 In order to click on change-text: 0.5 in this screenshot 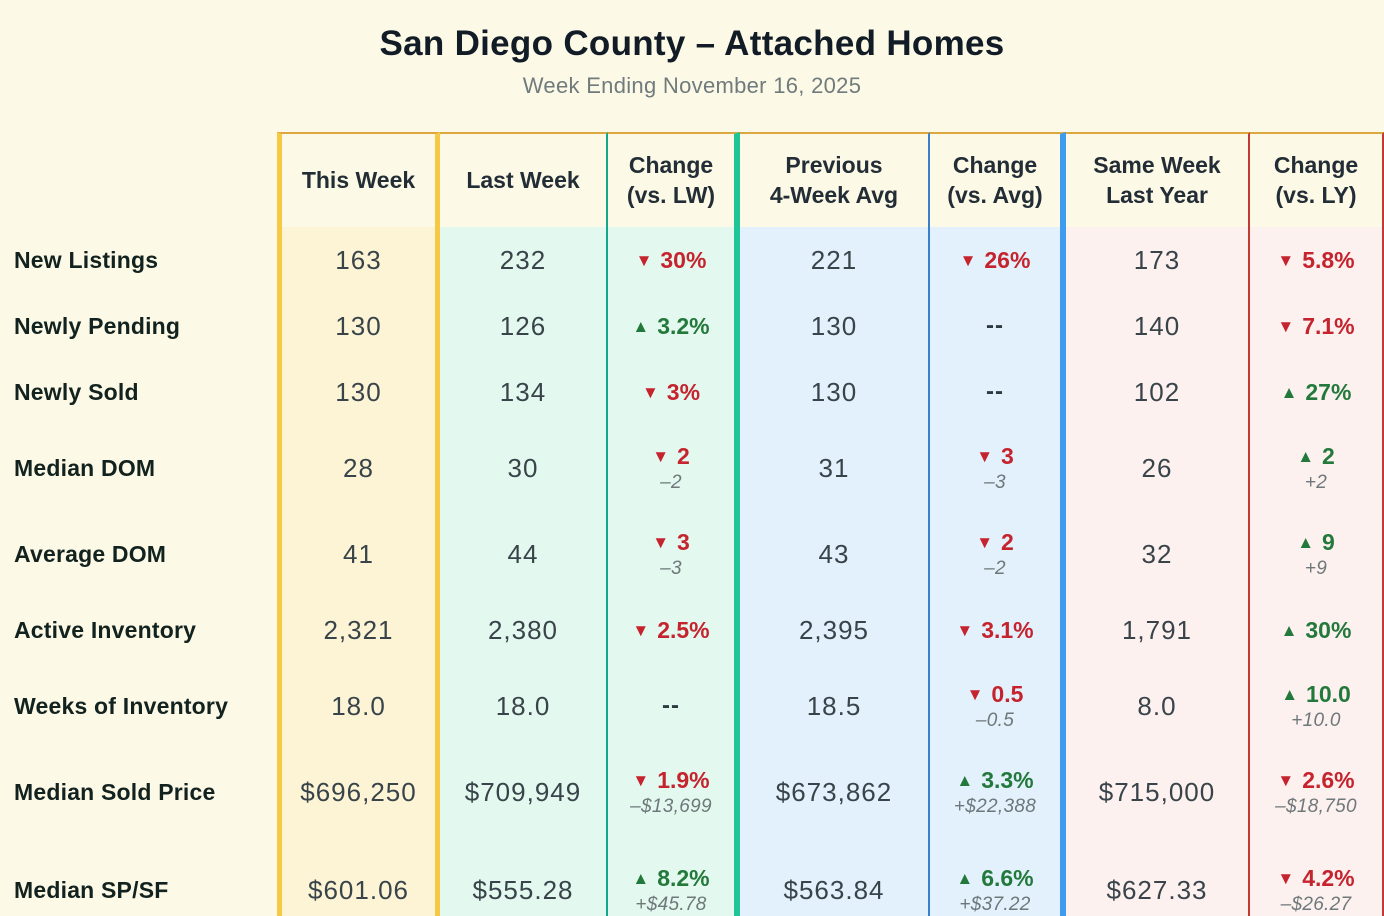, I will do `click(1007, 693)`.